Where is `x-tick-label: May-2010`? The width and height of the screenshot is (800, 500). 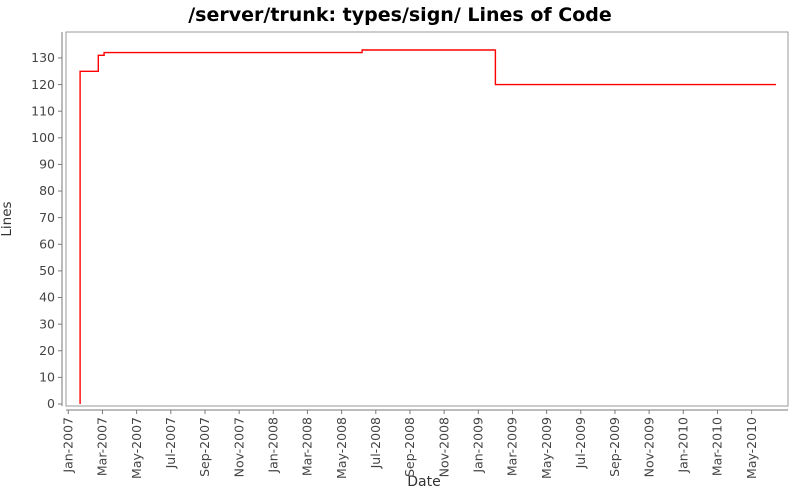
x-tick-label: May-2010 is located at coordinates (751, 448).